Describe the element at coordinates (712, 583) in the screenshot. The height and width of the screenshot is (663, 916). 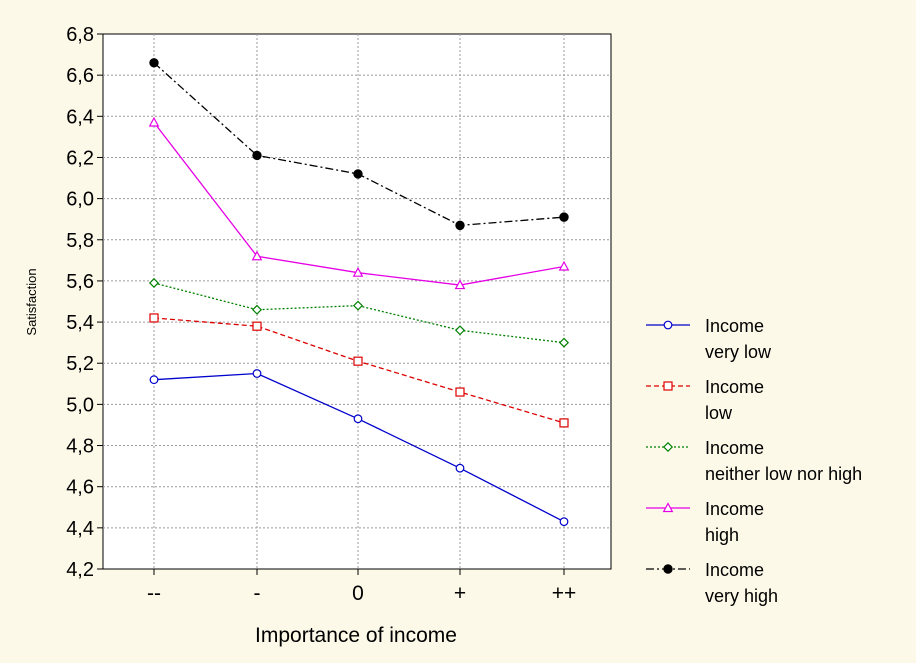
I see `legend-item: Income very high` at that location.